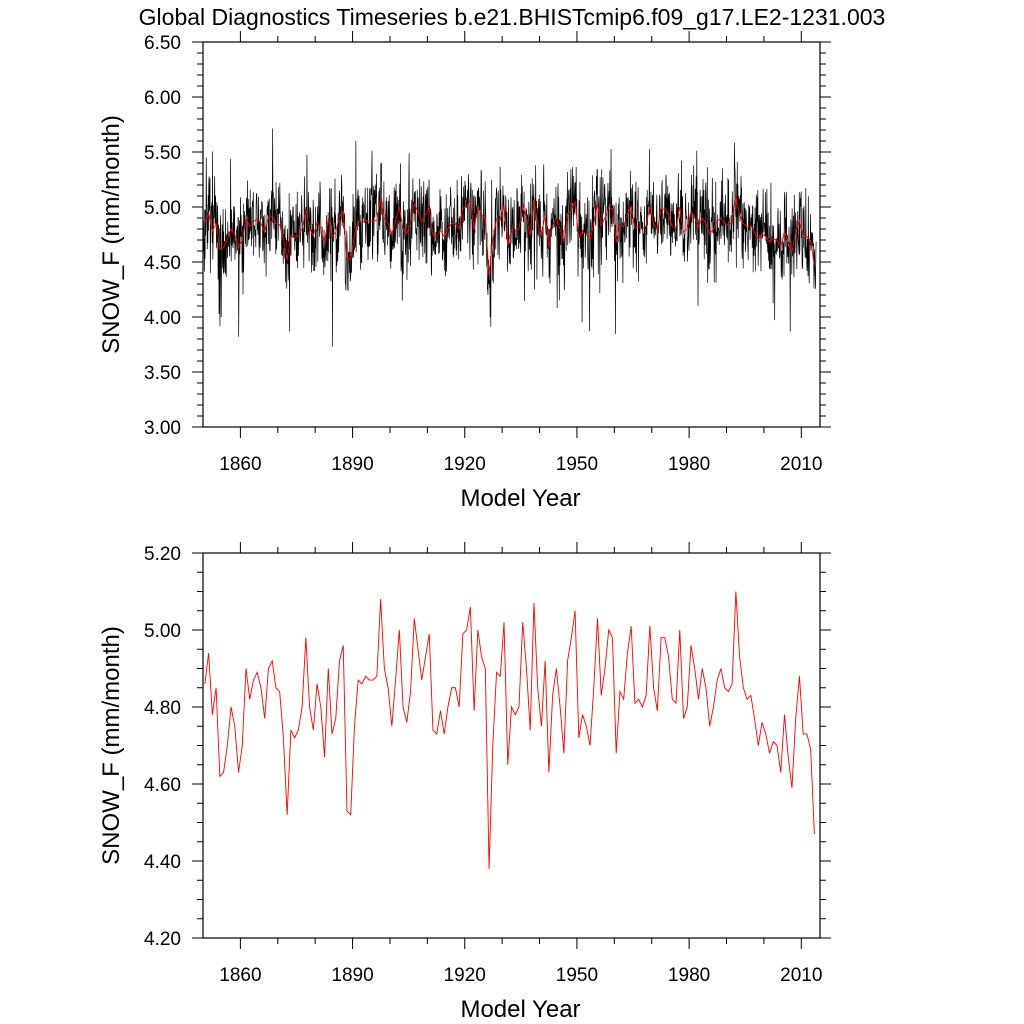 The width and height of the screenshot is (1024, 1024). What do you see at coordinates (162, 862) in the screenshot?
I see `y-tick-label: 4.40` at bounding box center [162, 862].